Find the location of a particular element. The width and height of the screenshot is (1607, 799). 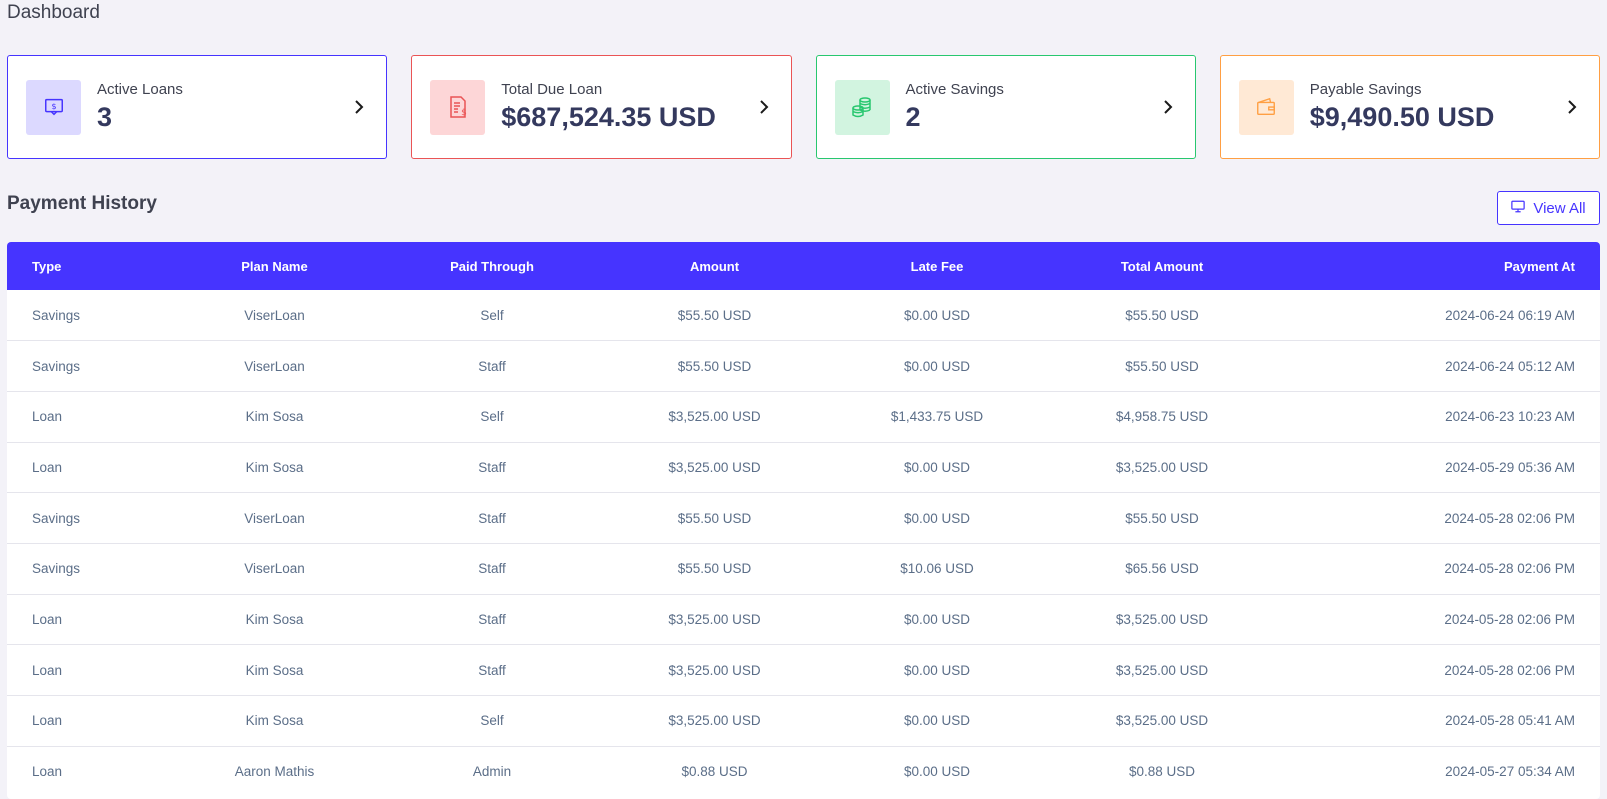

coins-icon is located at coordinates (862, 107).